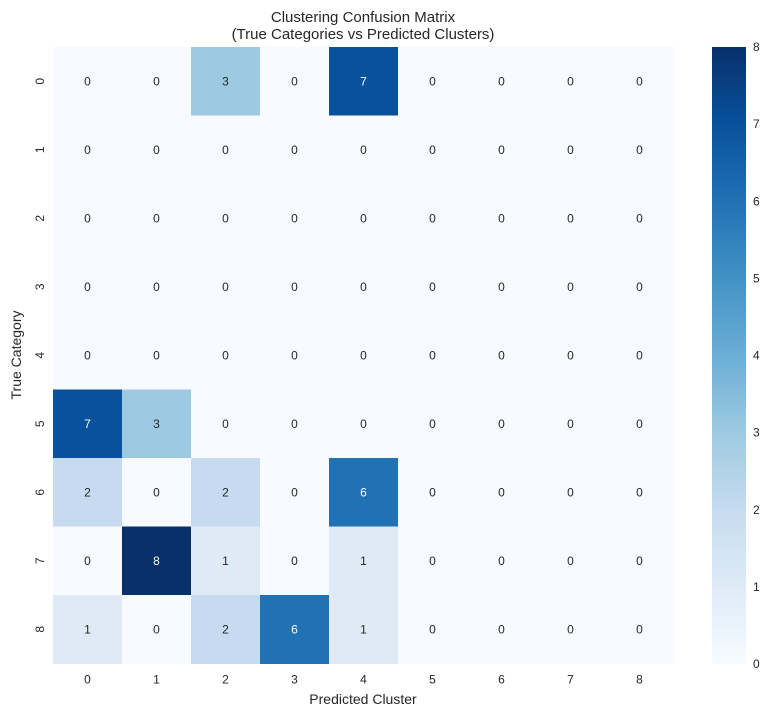 The width and height of the screenshot is (770, 722). Describe the element at coordinates (756, 124) in the screenshot. I see `colorbar-tick-label: 7` at that location.